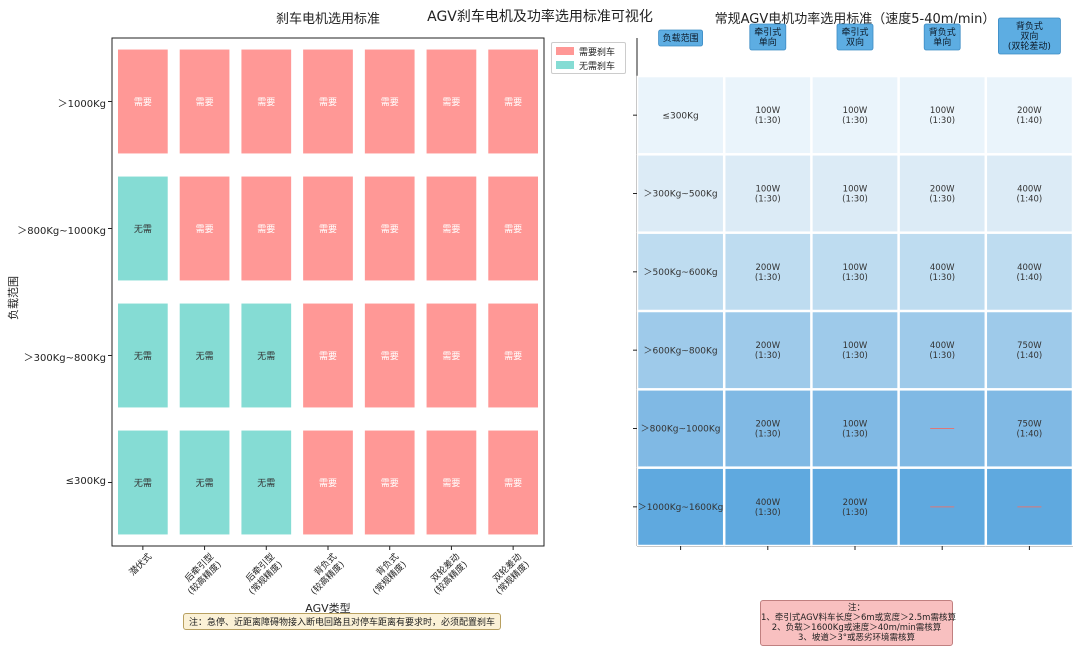 The width and height of the screenshot is (1080, 646). What do you see at coordinates (565, 65) in the screenshot?
I see `legend-swatch-no-need` at bounding box center [565, 65].